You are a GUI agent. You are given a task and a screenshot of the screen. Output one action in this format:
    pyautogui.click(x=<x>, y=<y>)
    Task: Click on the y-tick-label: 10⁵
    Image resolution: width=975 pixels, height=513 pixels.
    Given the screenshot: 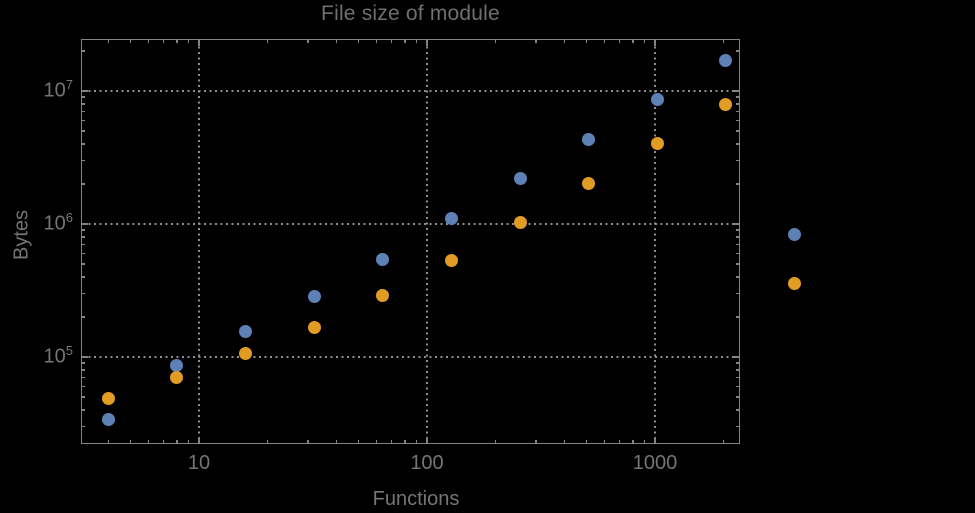 What is the action you would take?
    pyautogui.click(x=58, y=355)
    